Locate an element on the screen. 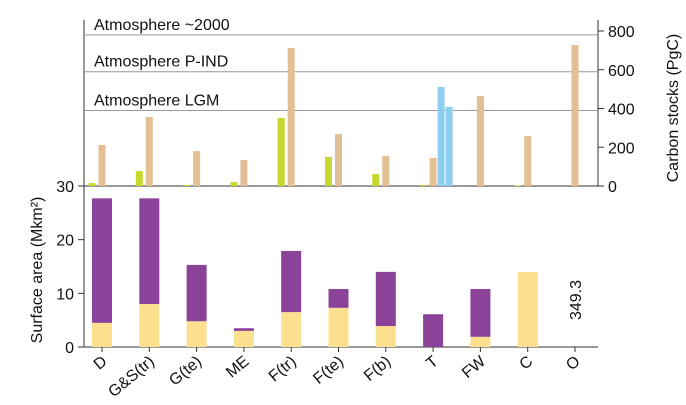 This screenshot has width=686, height=405. x-tick-label: F(te) is located at coordinates (328, 370).